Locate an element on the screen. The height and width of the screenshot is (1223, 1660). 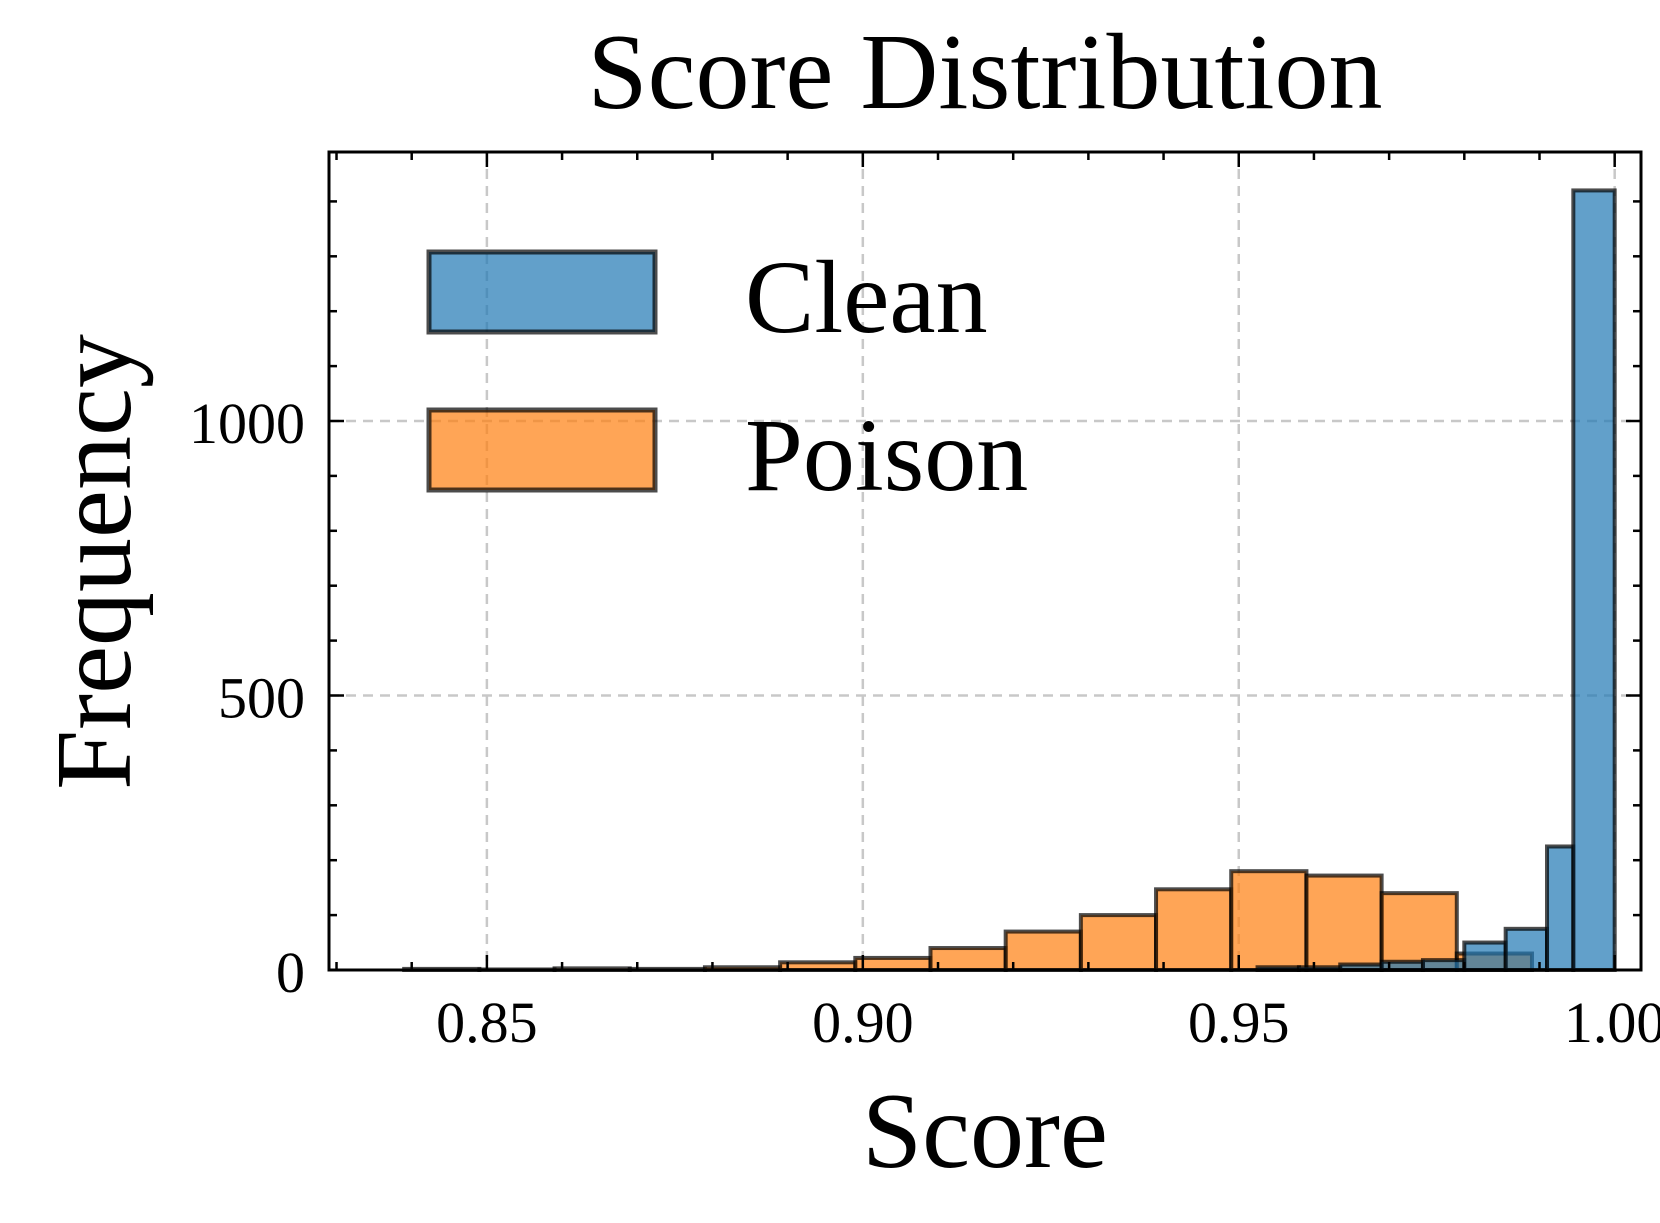
x-tick-label: 1.00 is located at coordinates (1612, 1022).